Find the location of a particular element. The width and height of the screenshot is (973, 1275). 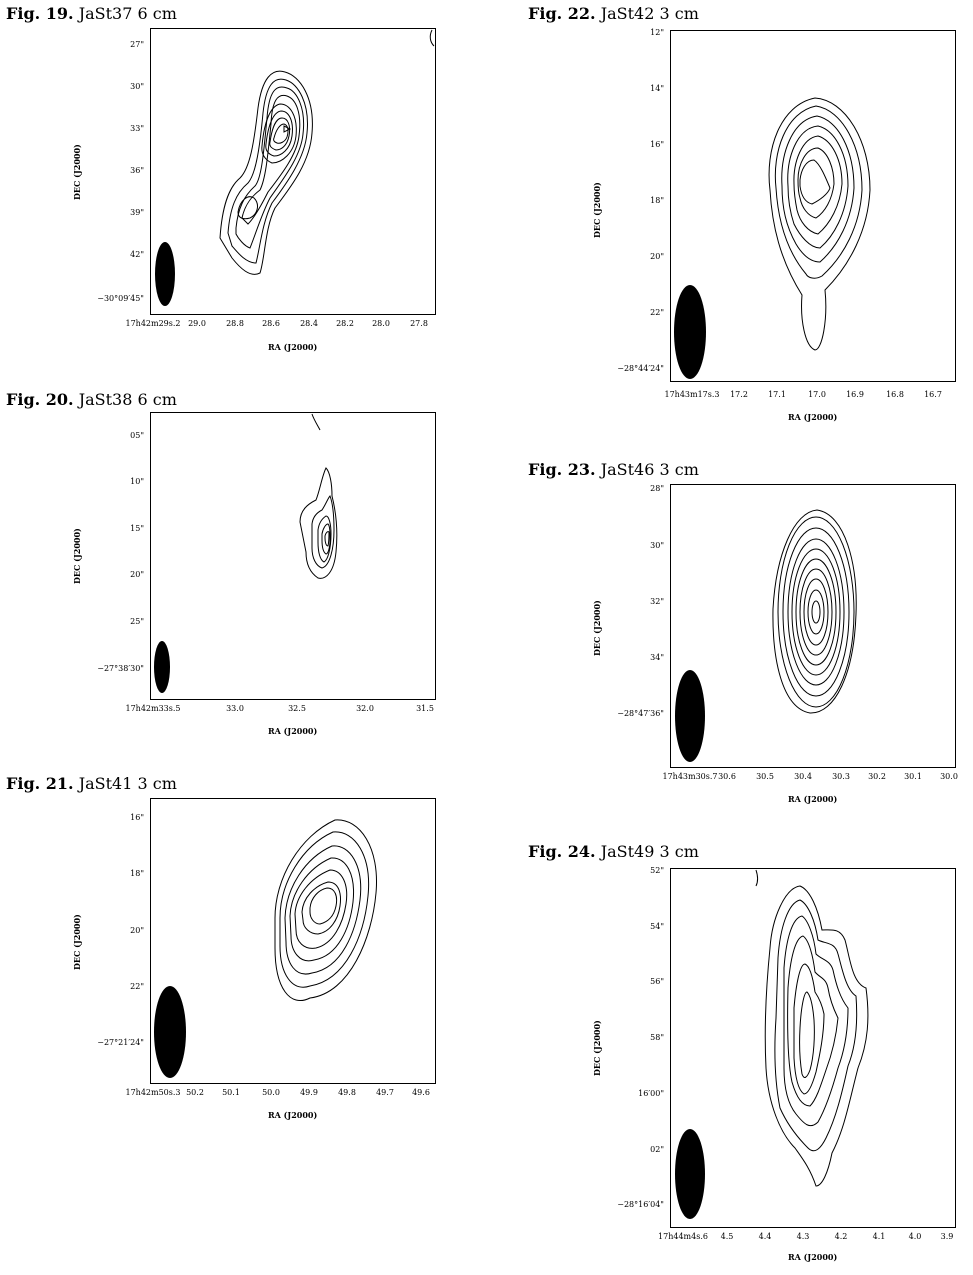

xtick: 49.8 is located at coordinates (347, 1092).